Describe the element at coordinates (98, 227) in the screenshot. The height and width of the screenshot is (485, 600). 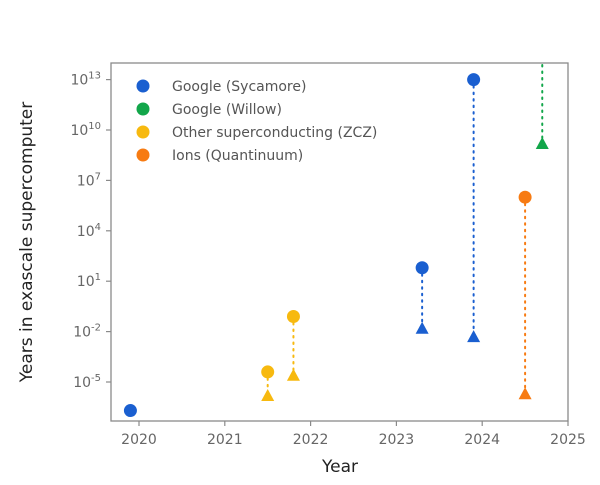
I see `tick-exponent: 4` at that location.